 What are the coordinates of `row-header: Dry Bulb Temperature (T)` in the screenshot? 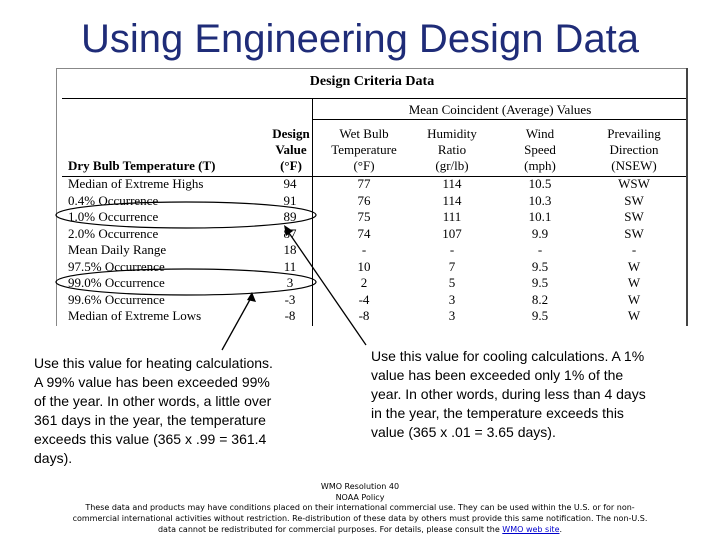 It's located at (142, 165).